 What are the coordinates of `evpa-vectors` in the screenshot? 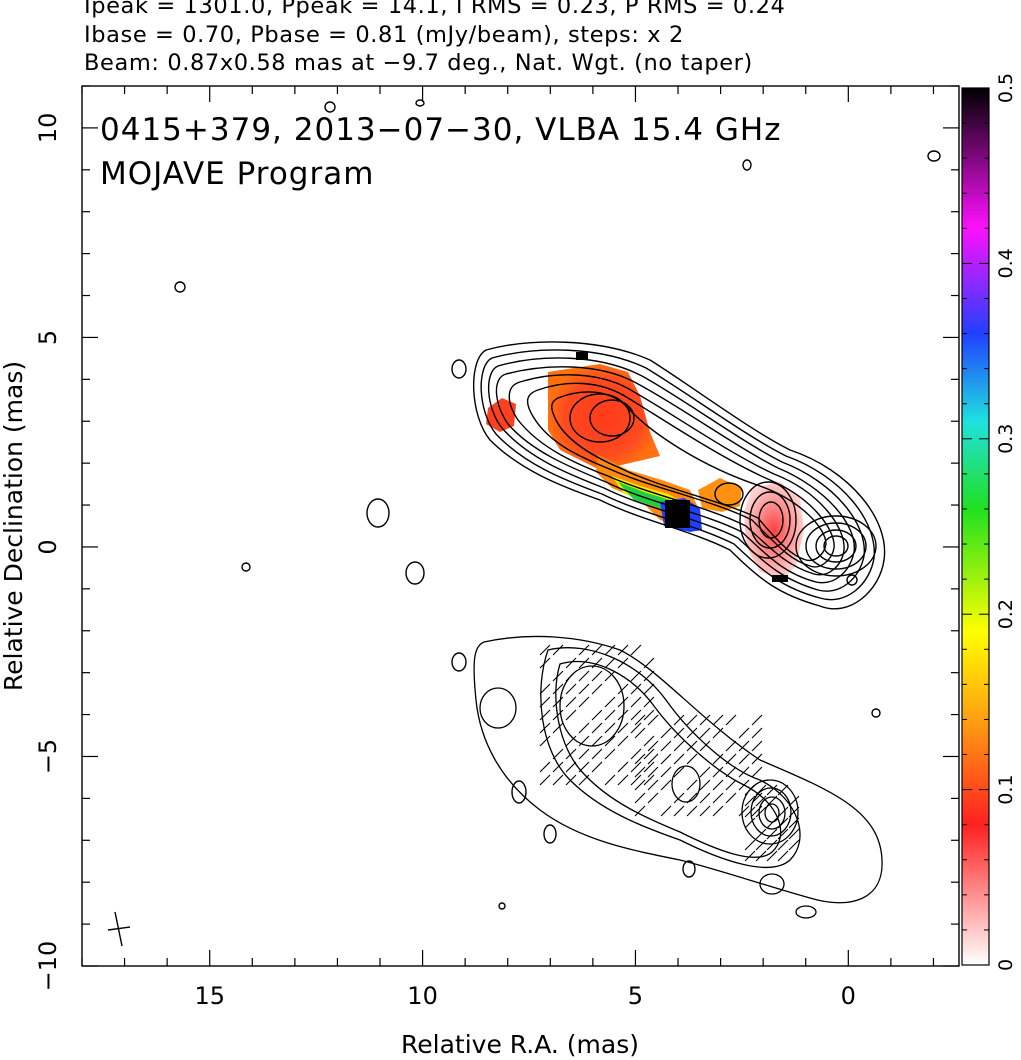 It's located at (669, 753).